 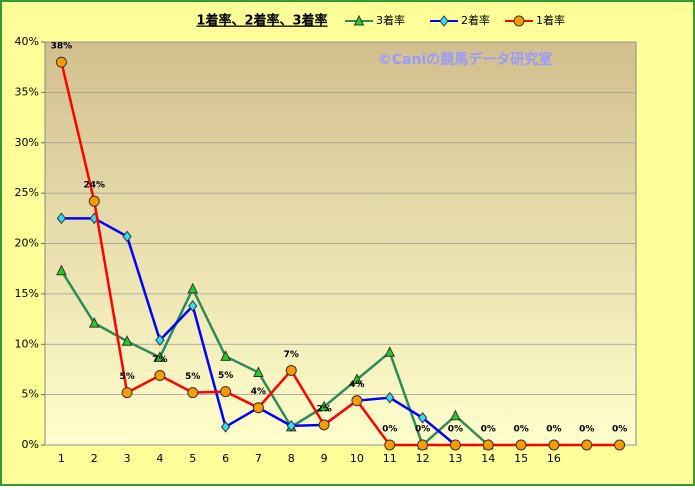 I want to click on x-tick-label: 5, so click(x=192, y=458).